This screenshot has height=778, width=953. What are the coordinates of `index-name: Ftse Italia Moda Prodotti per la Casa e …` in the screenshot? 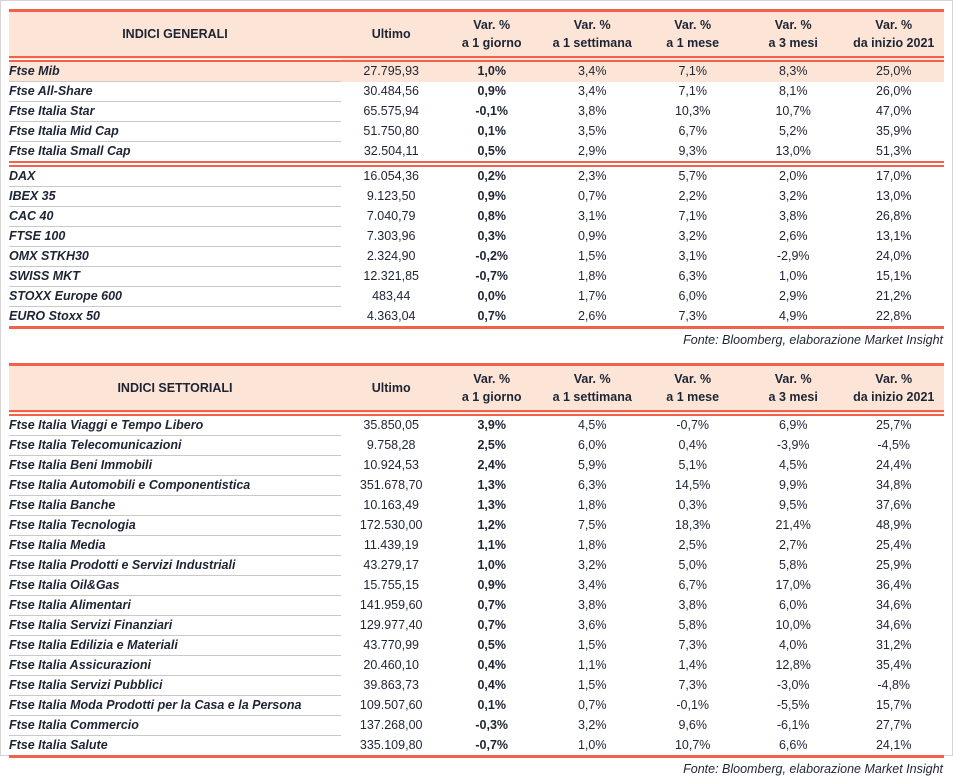 It's located at (175, 705).